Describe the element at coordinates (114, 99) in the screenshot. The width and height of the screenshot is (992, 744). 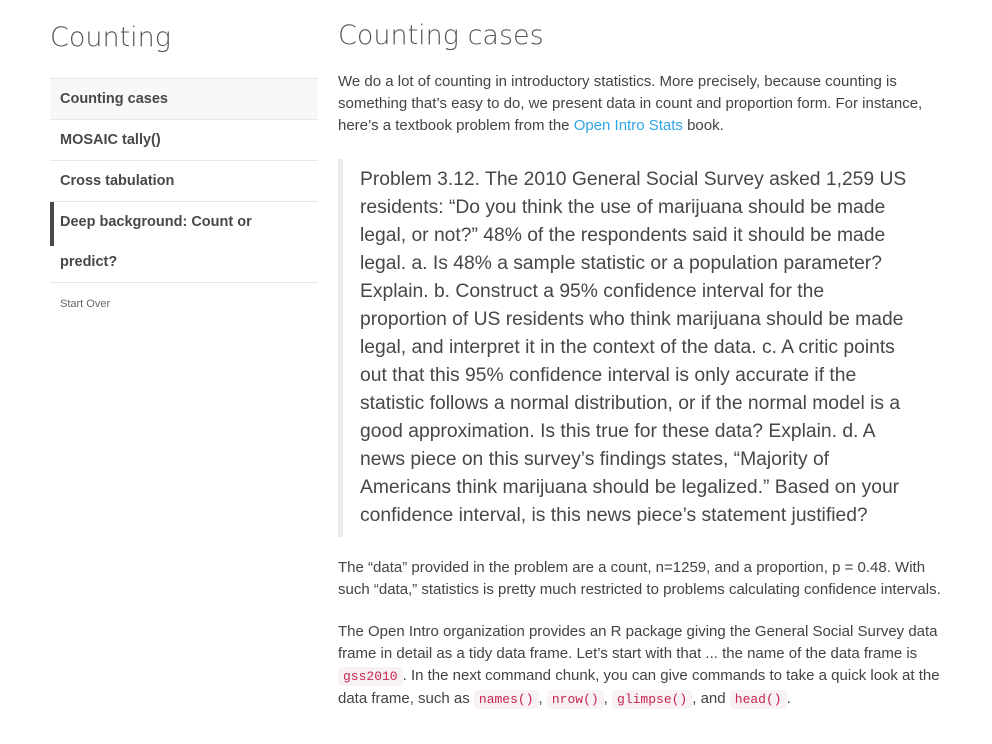
I see `topic-label: Counting cases` at that location.